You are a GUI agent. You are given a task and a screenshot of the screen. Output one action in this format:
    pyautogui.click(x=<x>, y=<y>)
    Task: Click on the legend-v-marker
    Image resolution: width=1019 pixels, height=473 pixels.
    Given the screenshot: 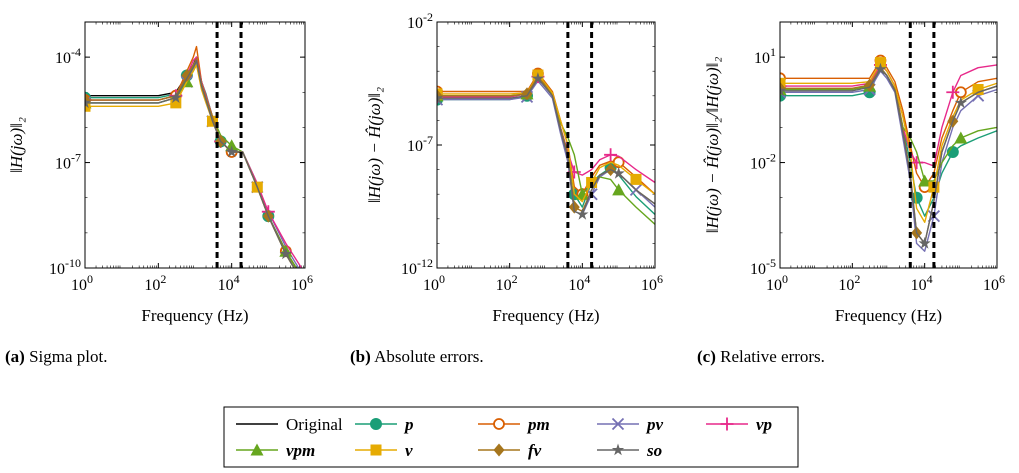 What is the action you would take?
    pyautogui.click(x=376, y=450)
    